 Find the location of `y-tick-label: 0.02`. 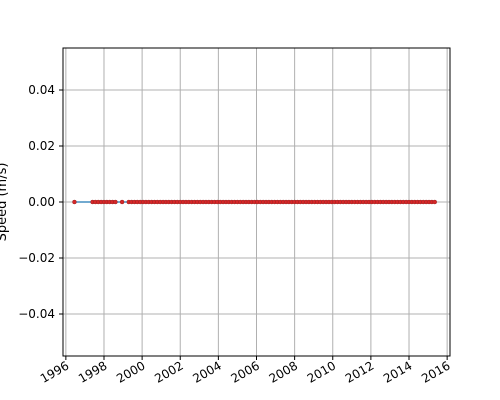

y-tick-label: 0.02 is located at coordinates (41, 146).